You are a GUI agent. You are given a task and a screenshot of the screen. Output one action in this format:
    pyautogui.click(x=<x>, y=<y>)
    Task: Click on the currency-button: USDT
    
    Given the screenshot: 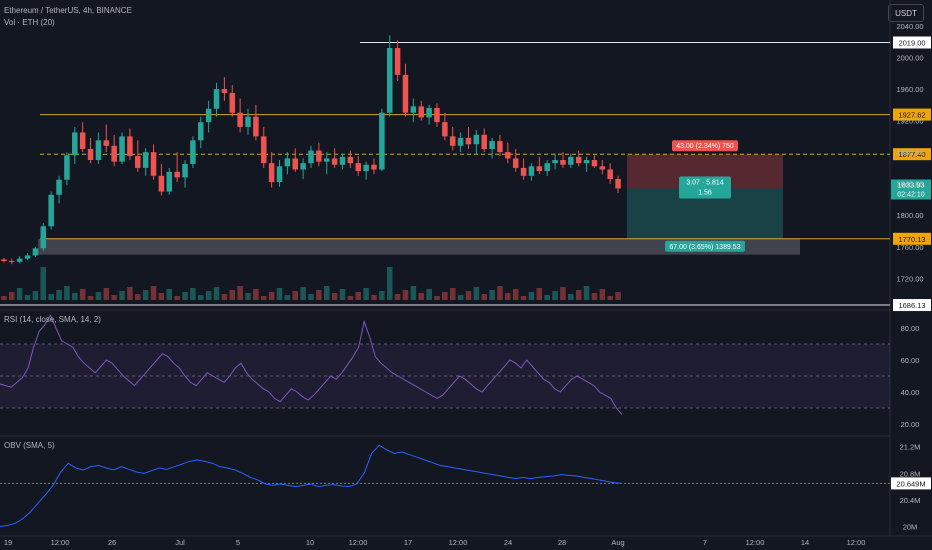 What is the action you would take?
    pyautogui.click(x=906, y=13)
    